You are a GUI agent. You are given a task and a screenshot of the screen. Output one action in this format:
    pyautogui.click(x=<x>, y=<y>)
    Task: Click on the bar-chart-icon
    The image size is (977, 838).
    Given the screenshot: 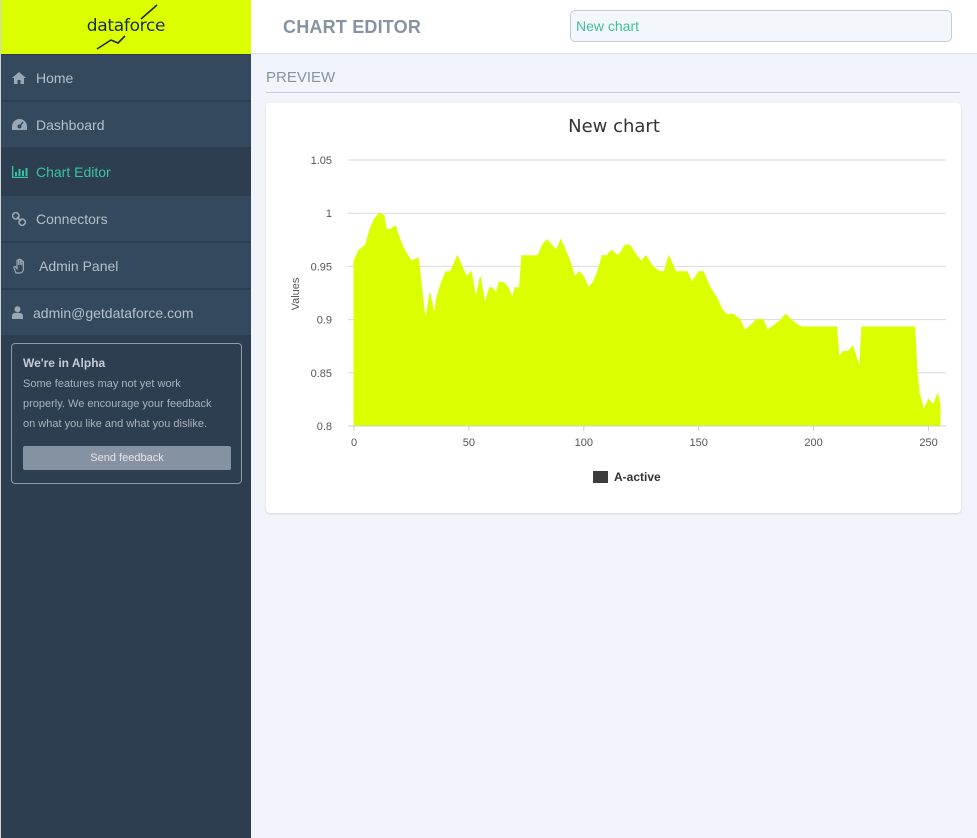 What is the action you would take?
    pyautogui.click(x=22, y=172)
    